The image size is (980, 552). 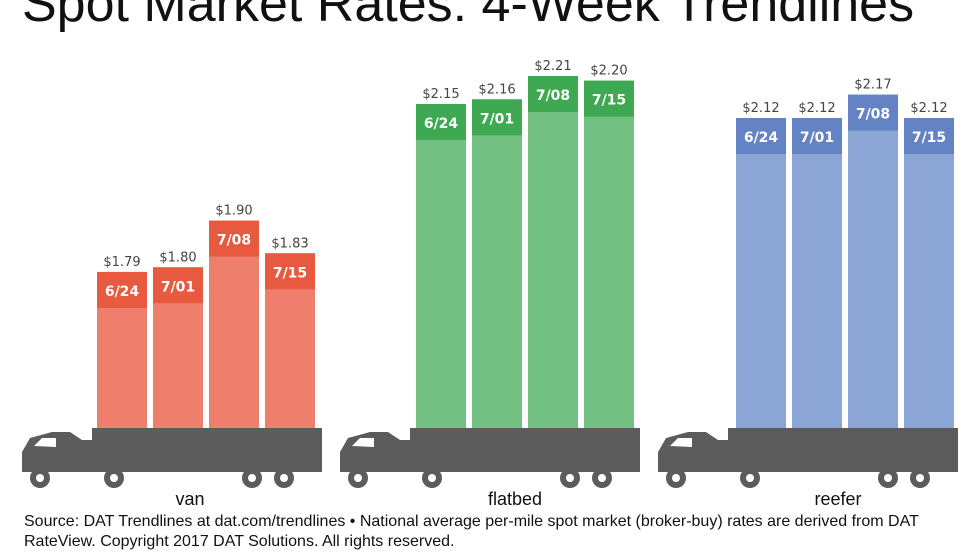 What do you see at coordinates (496, 89) in the screenshot?
I see `value-label: $2.16` at bounding box center [496, 89].